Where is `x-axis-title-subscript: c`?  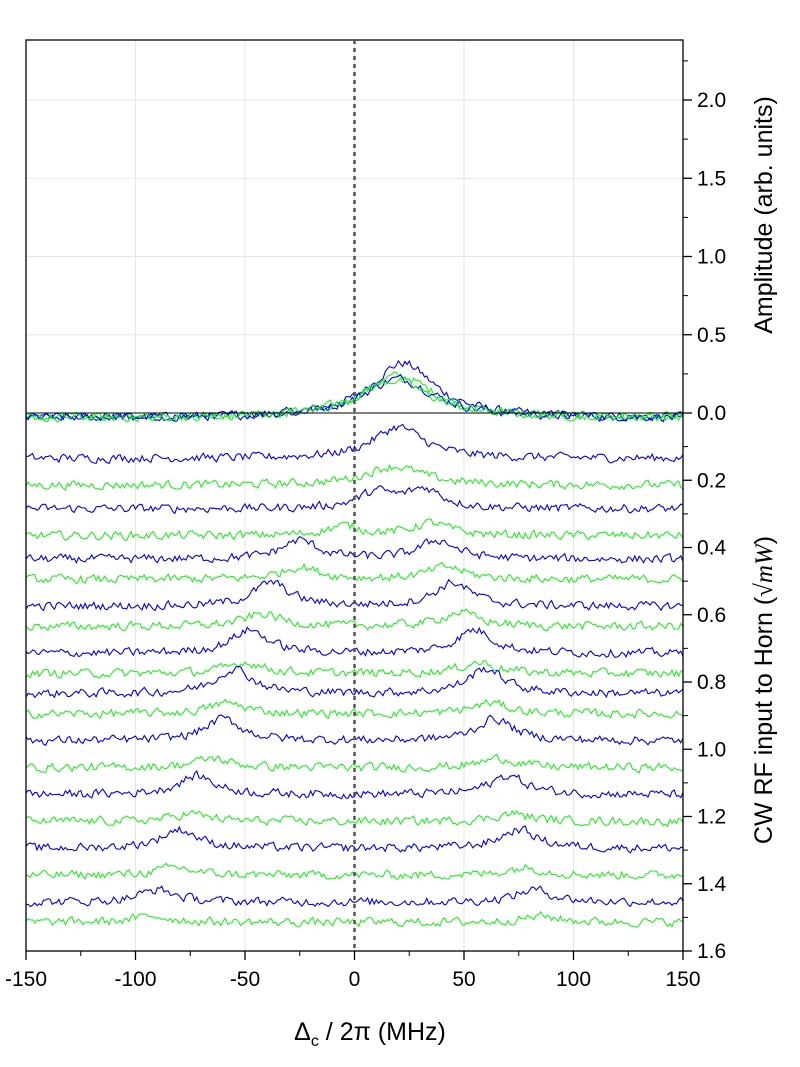
x-axis-title-subscript: c is located at coordinates (315, 1041).